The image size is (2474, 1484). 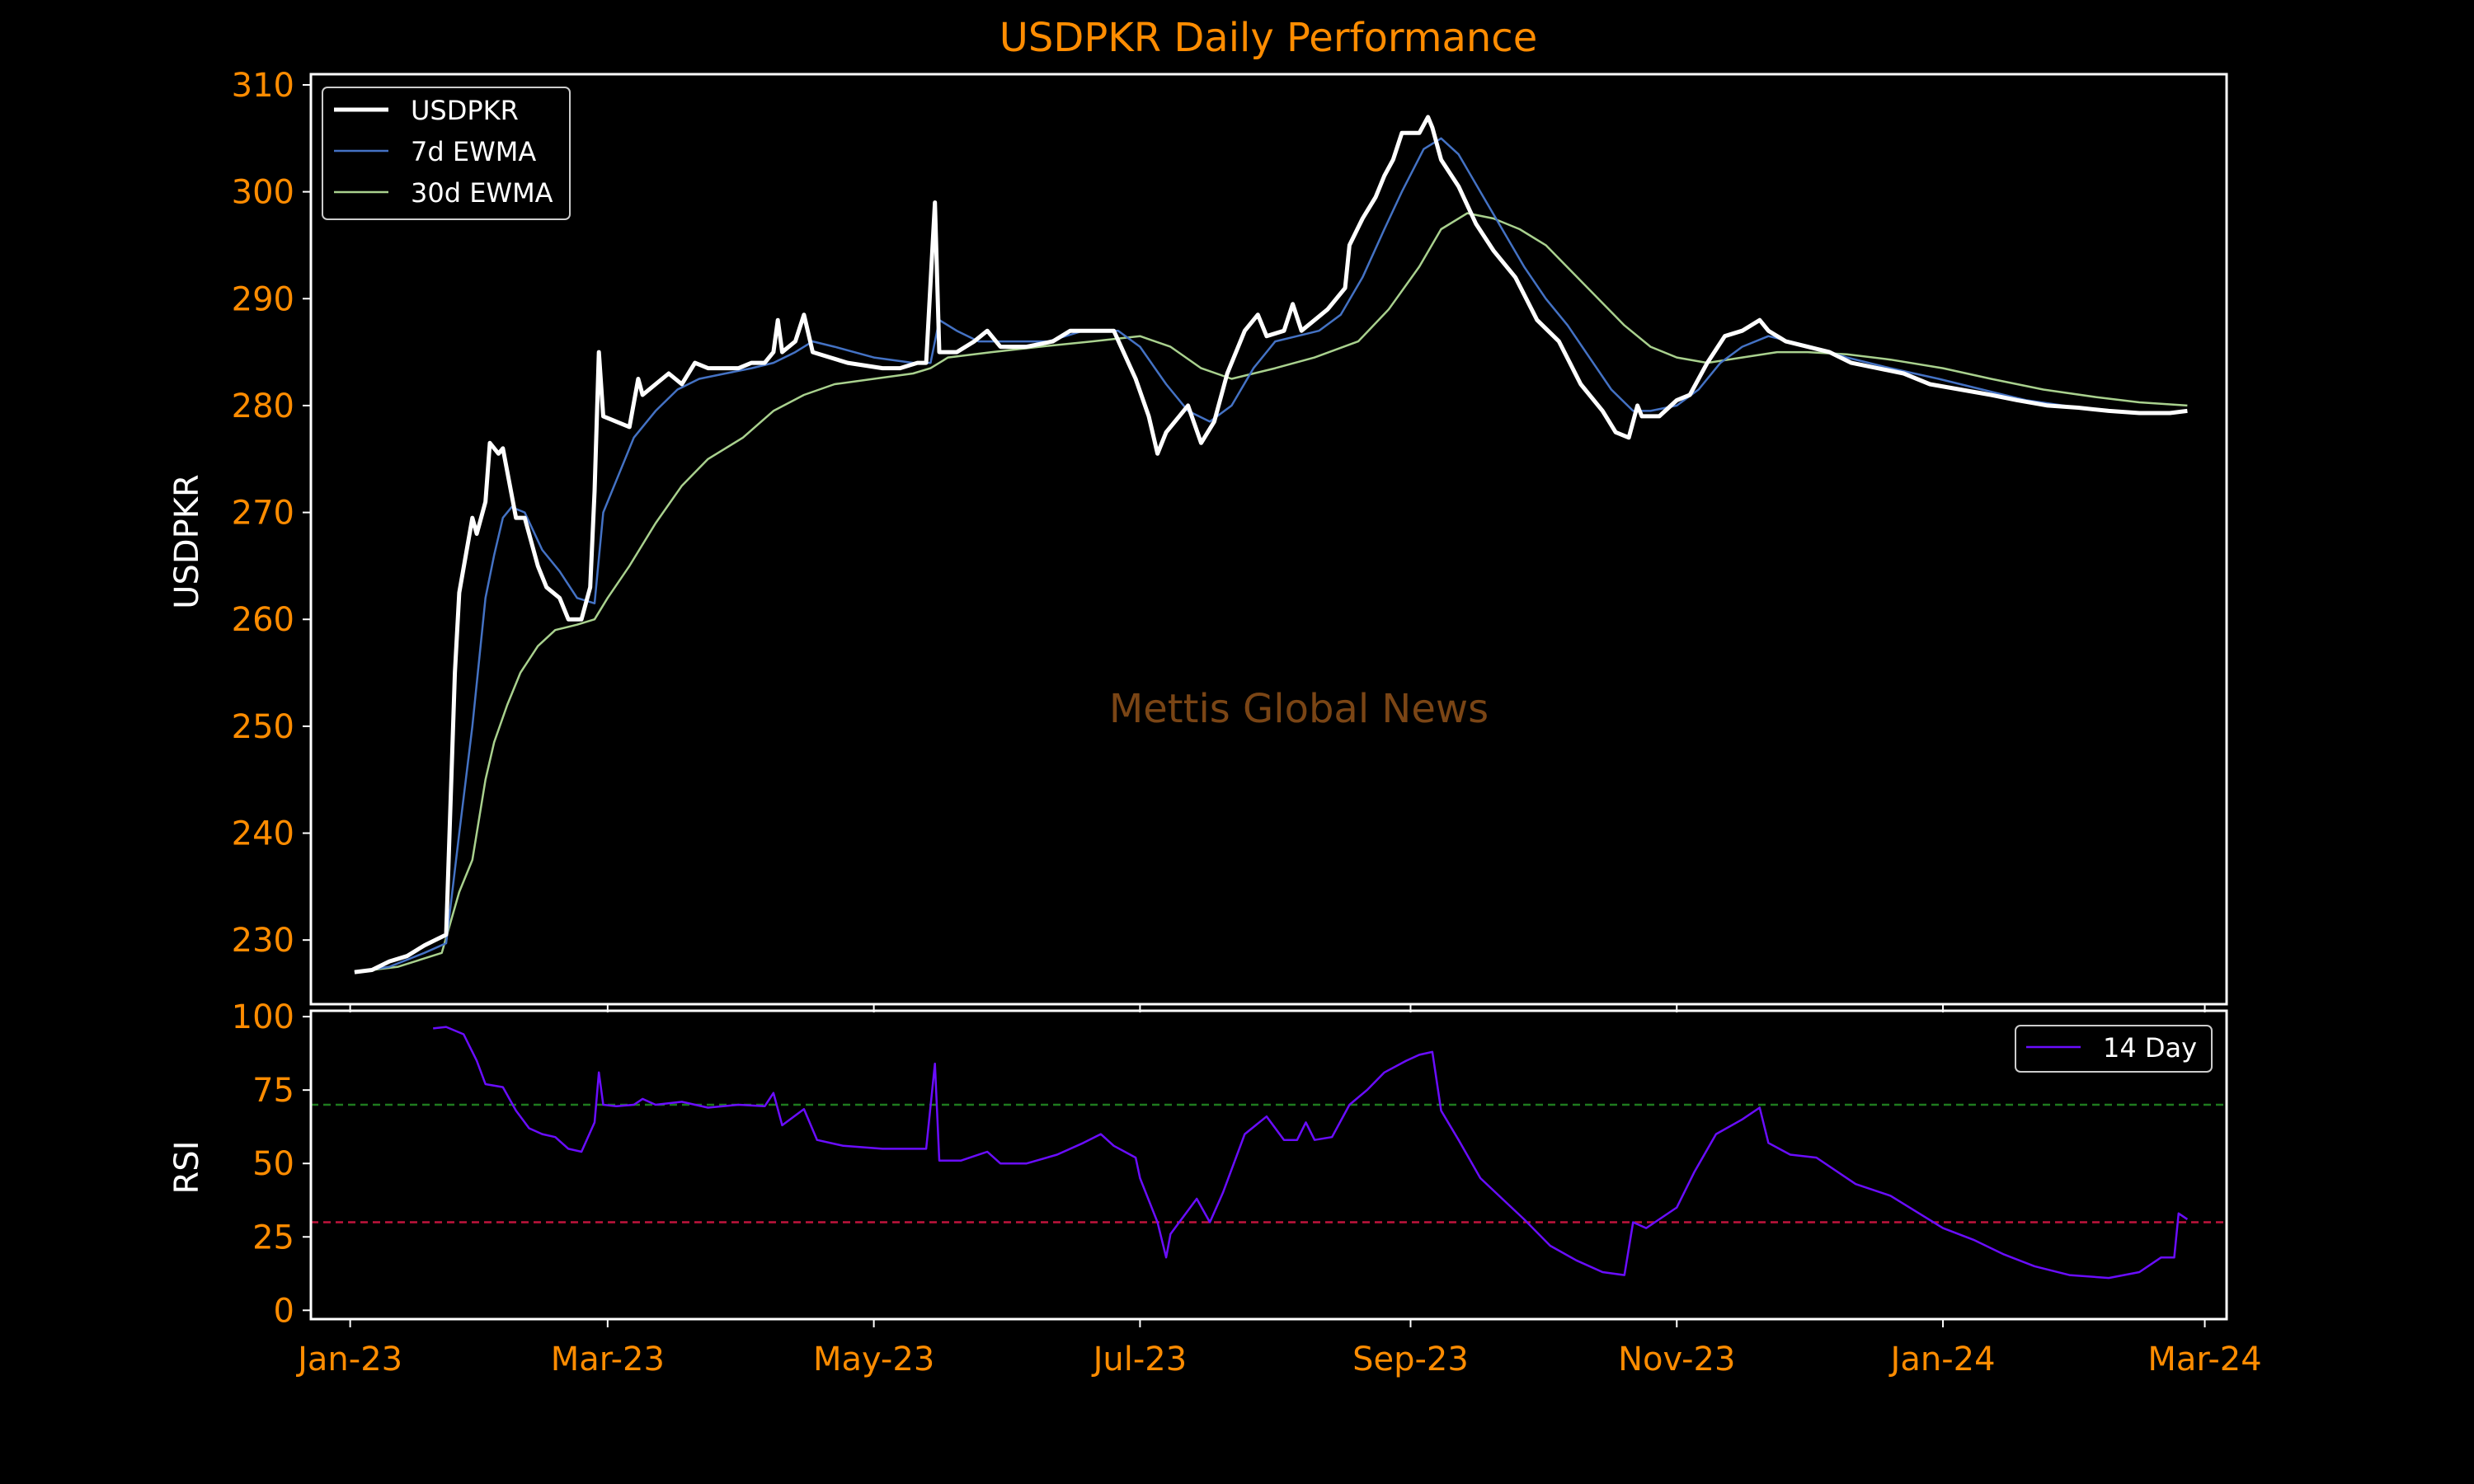 I want to click on legend-label-14-day: 14 Day, so click(x=2150, y=1048).